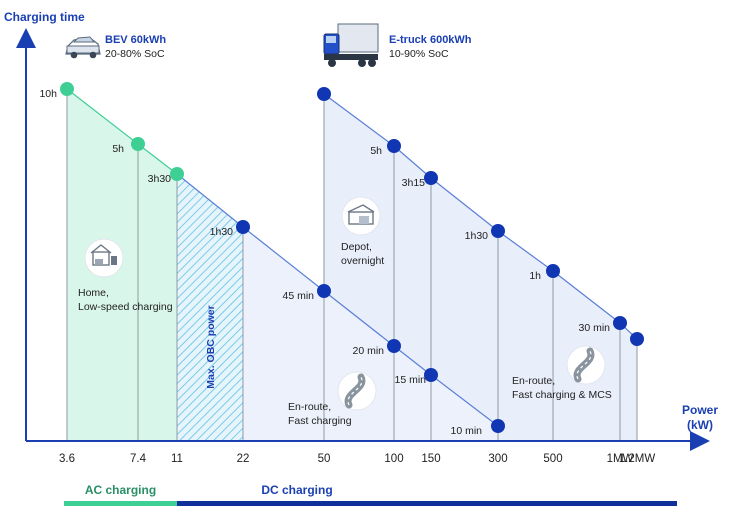 The width and height of the screenshot is (738, 522). What do you see at coordinates (93, 293) in the screenshot?
I see `annotation-text: Home,` at bounding box center [93, 293].